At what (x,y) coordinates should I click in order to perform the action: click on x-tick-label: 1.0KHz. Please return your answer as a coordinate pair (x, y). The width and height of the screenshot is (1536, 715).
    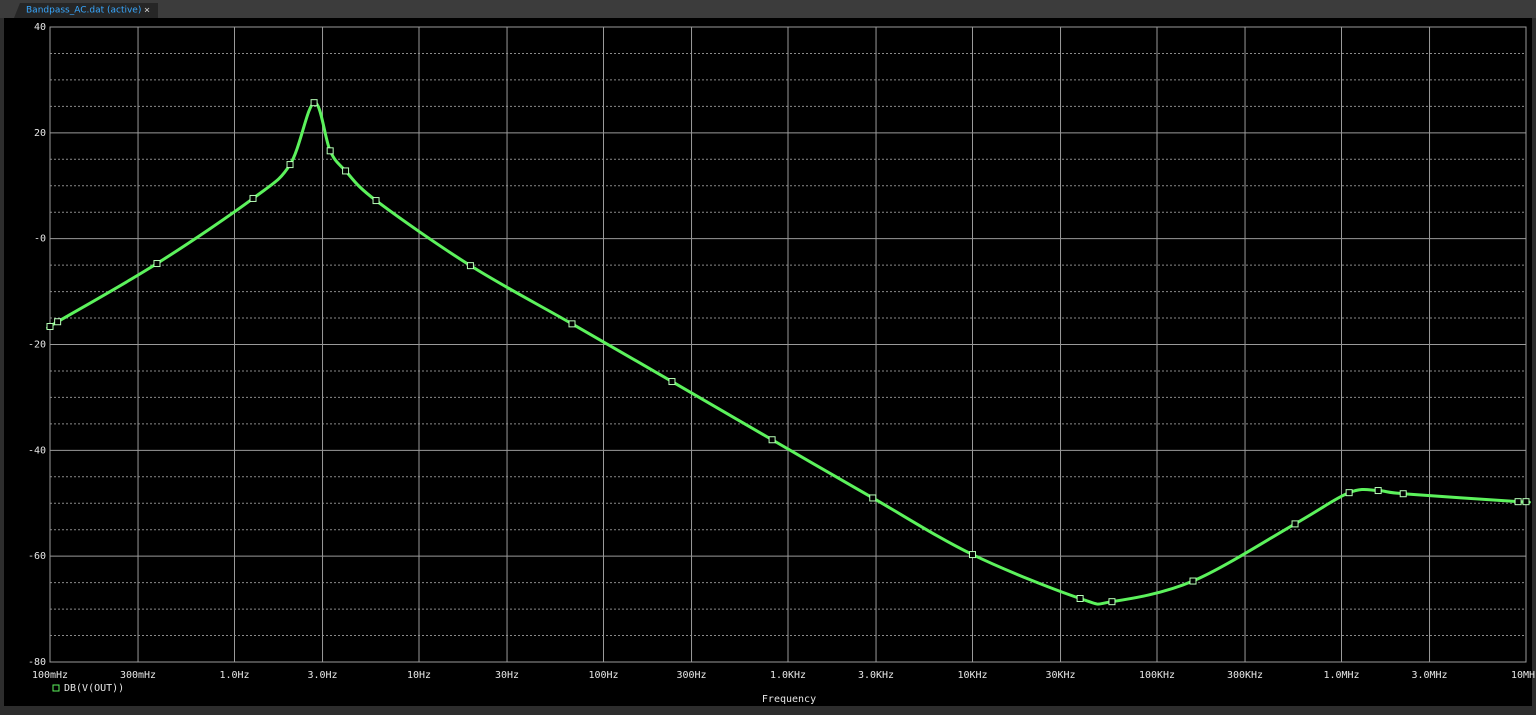
    Looking at the image, I should click on (788, 675).